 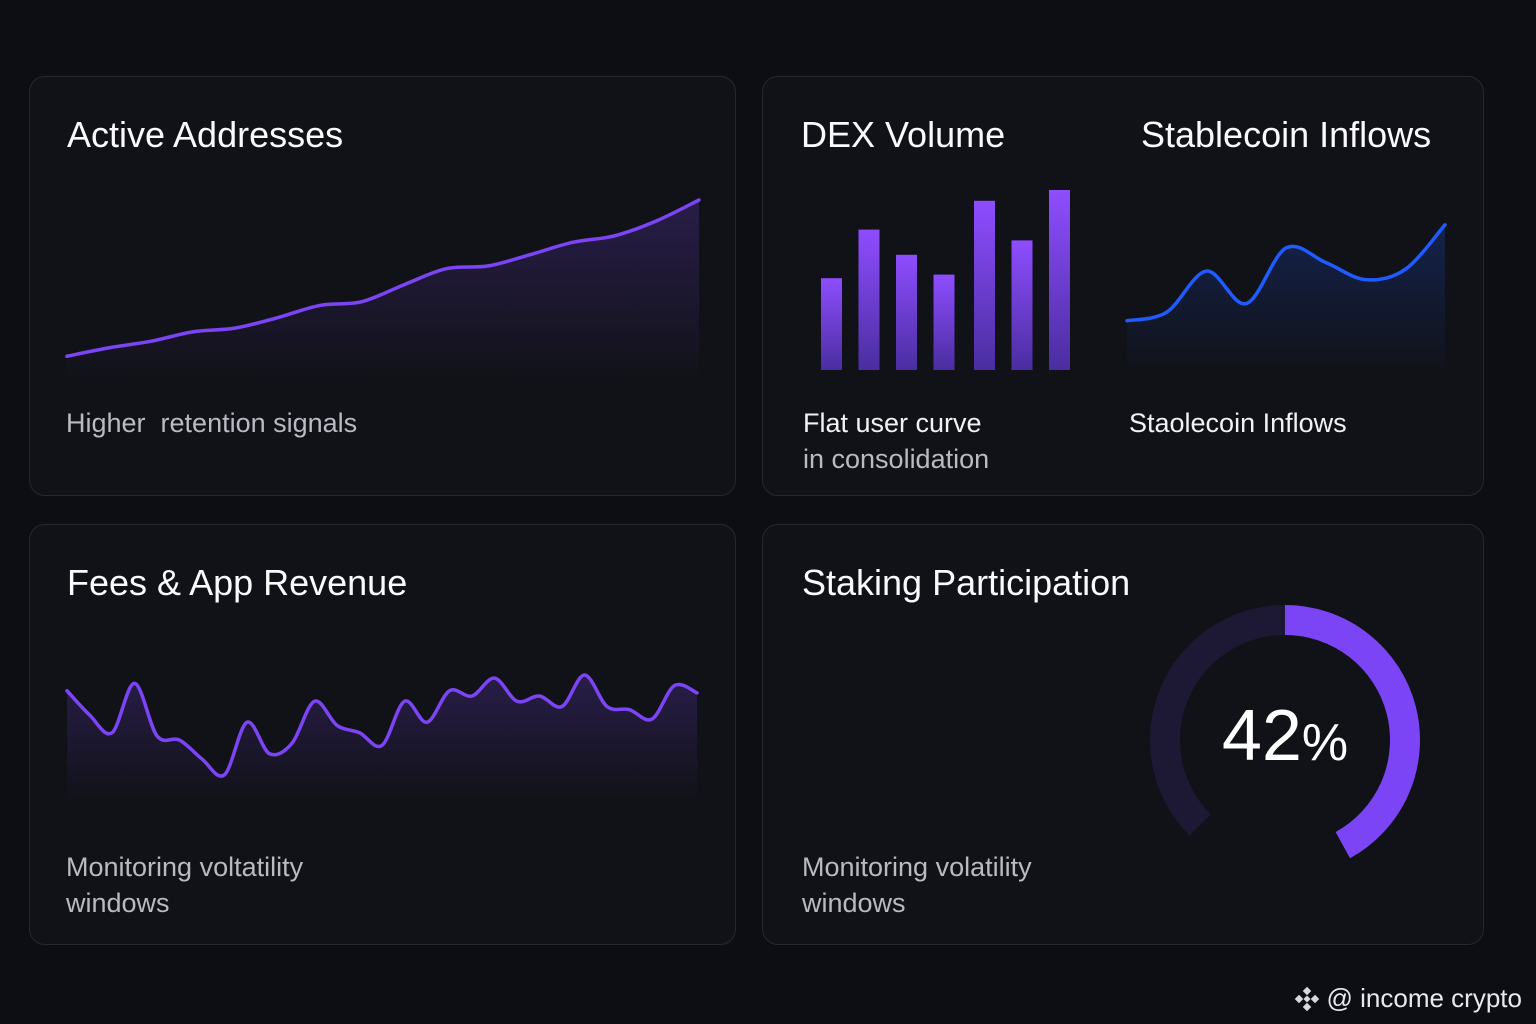 I want to click on stablecoin-title: Stablecoin Inflows, so click(x=1286, y=134).